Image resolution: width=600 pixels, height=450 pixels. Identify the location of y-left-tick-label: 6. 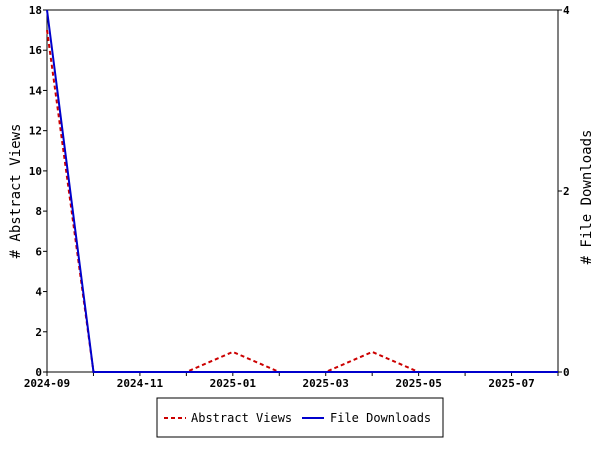
(38, 251).